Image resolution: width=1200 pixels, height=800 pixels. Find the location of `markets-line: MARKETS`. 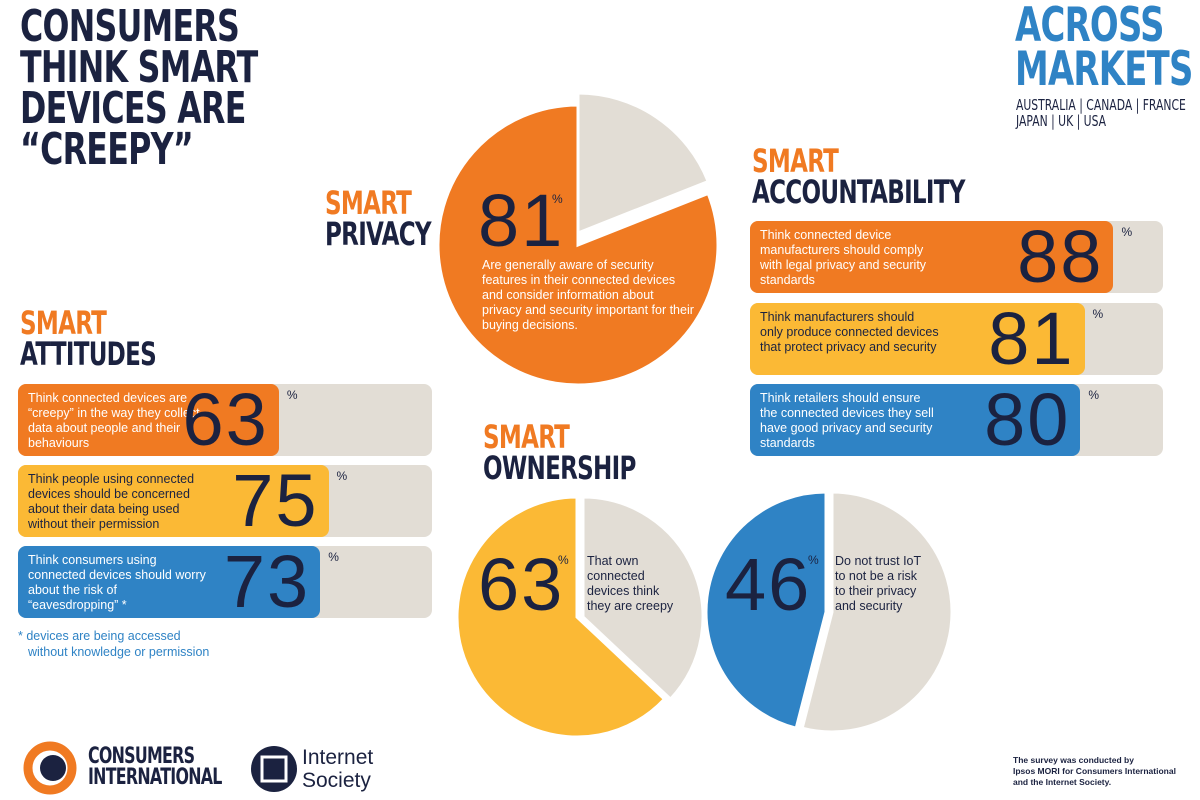

markets-line: MARKETS is located at coordinates (1104, 69).